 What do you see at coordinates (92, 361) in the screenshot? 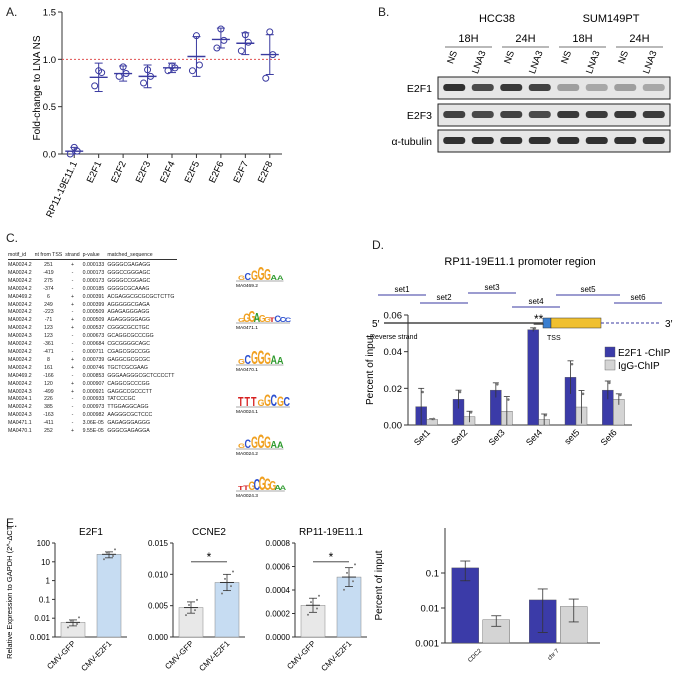
I see `motif-row: MA0024.2 8 +0.000739 GAGGCGCGCGC` at bounding box center [92, 361].